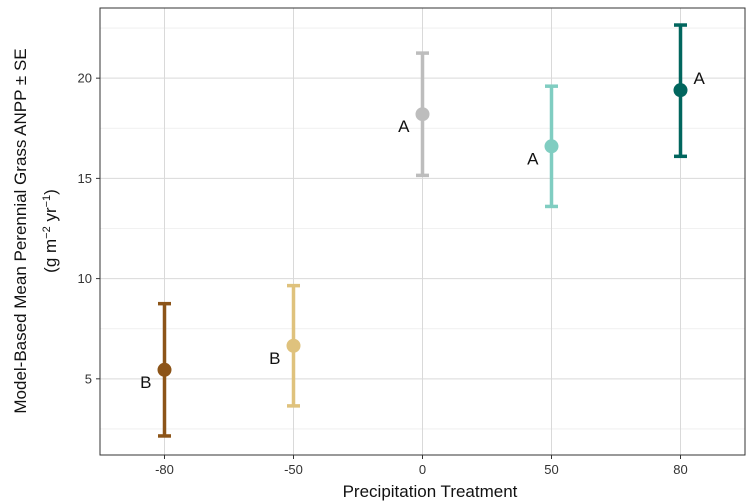  I want to click on x-tick-label: -50, so click(293, 469).